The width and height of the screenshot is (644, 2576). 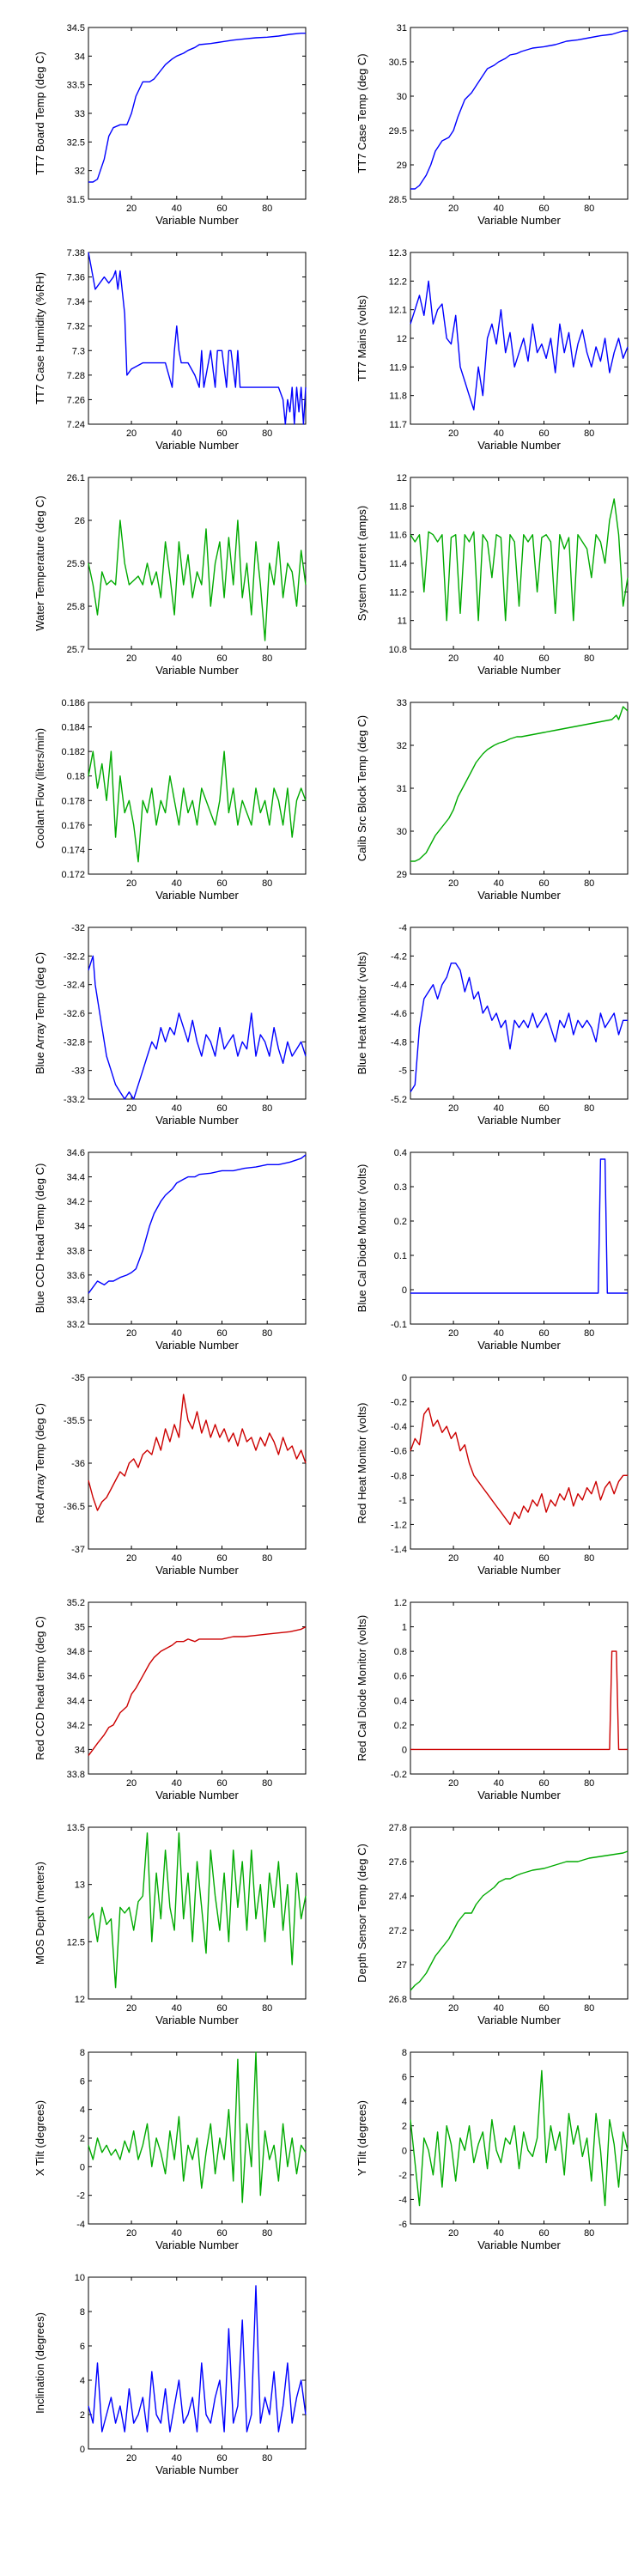 I want to click on y-tick-label: 1, so click(x=404, y=1628).